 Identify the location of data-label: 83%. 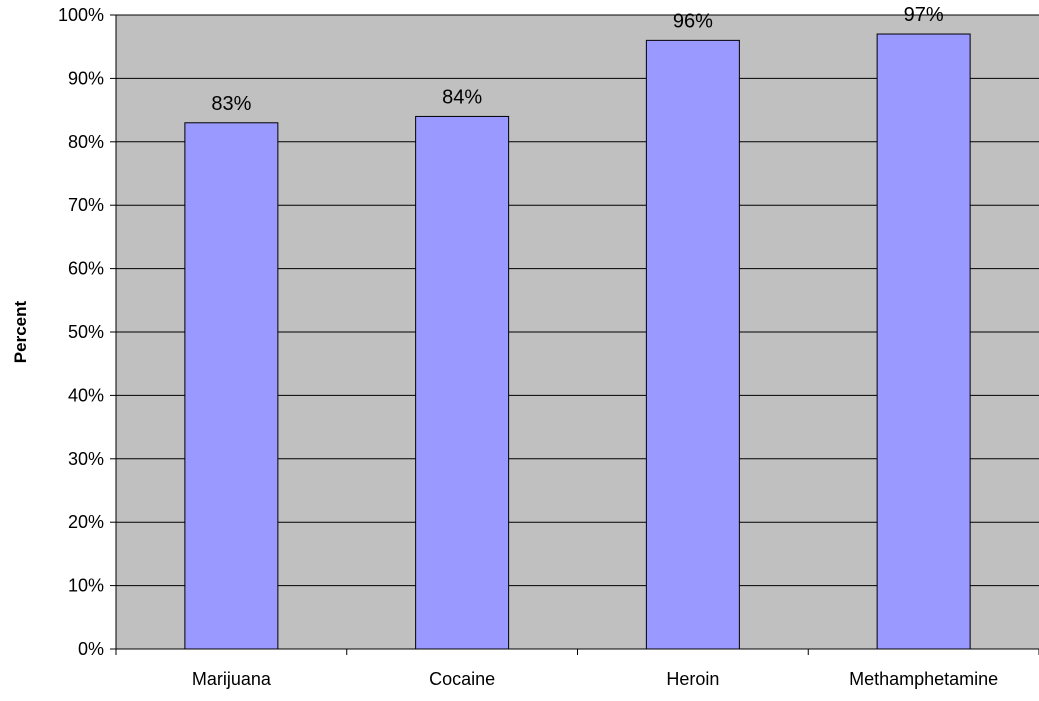
(231, 104).